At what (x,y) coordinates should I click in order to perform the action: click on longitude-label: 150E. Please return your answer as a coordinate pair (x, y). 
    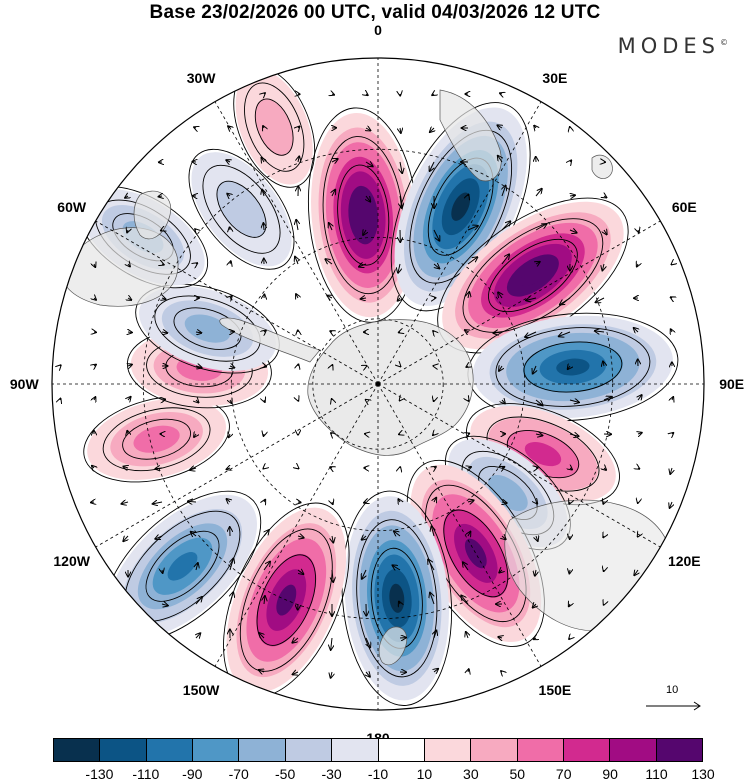
    Looking at the image, I should click on (555, 690).